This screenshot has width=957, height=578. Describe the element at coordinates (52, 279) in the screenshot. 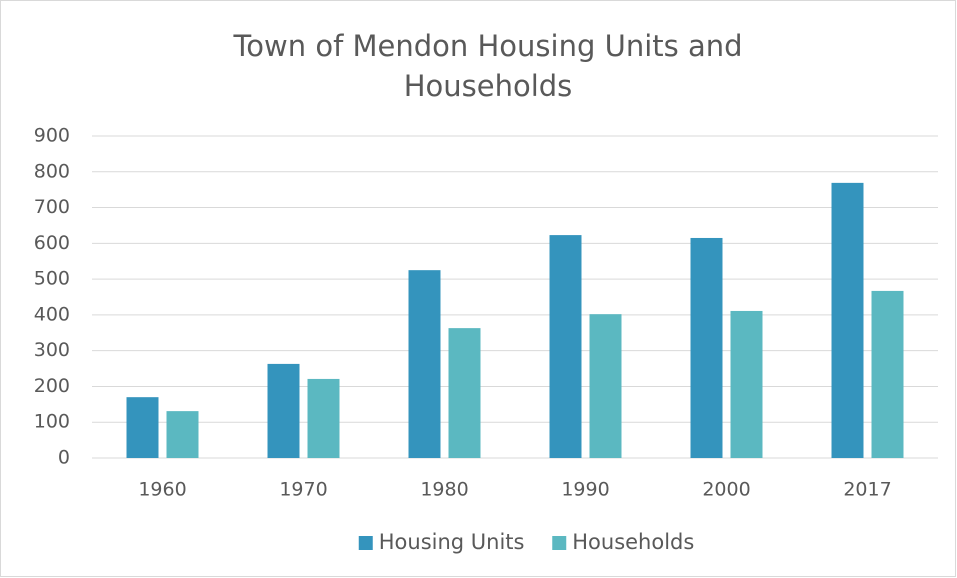

I see `y-tick-label: 500` at that location.